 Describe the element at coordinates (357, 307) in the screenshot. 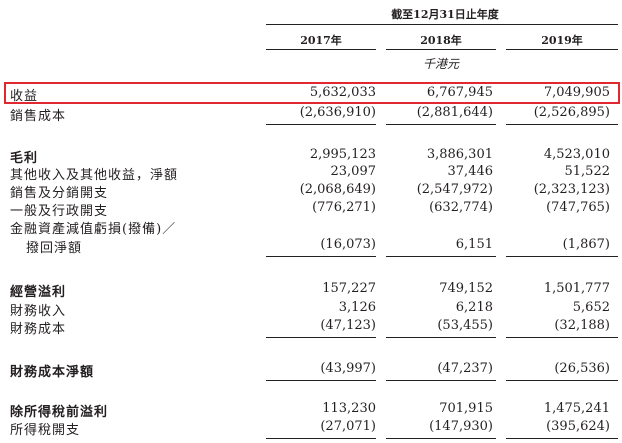

I see `finance-income-2017: 3,126` at that location.